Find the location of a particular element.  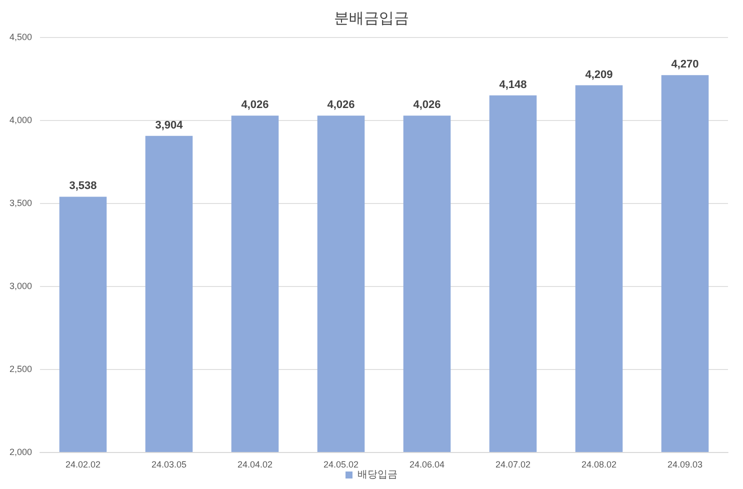

x-tick-label: 24.04.02 is located at coordinates (255, 465).